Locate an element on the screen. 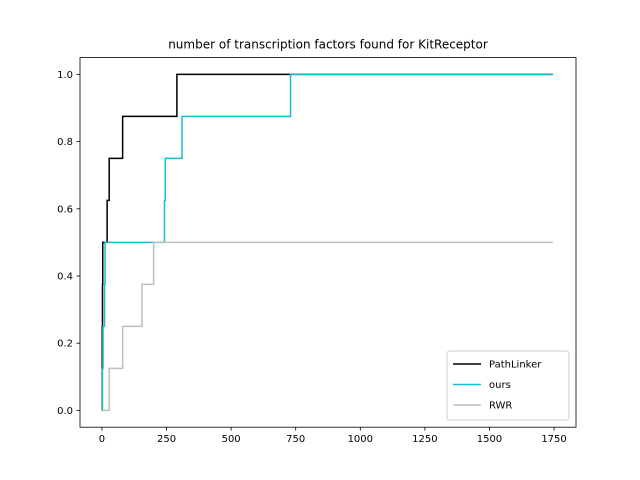  legend-box is located at coordinates (508, 385).